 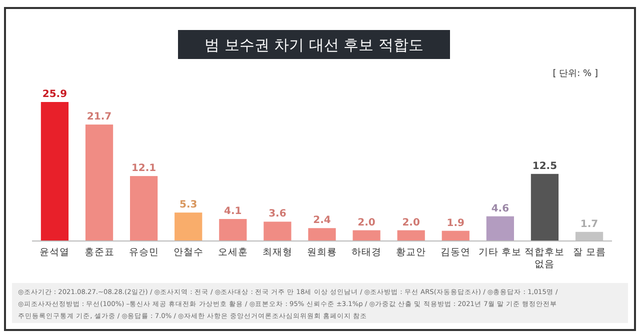 I want to click on text: [ 단위: % ], so click(x=575, y=74).